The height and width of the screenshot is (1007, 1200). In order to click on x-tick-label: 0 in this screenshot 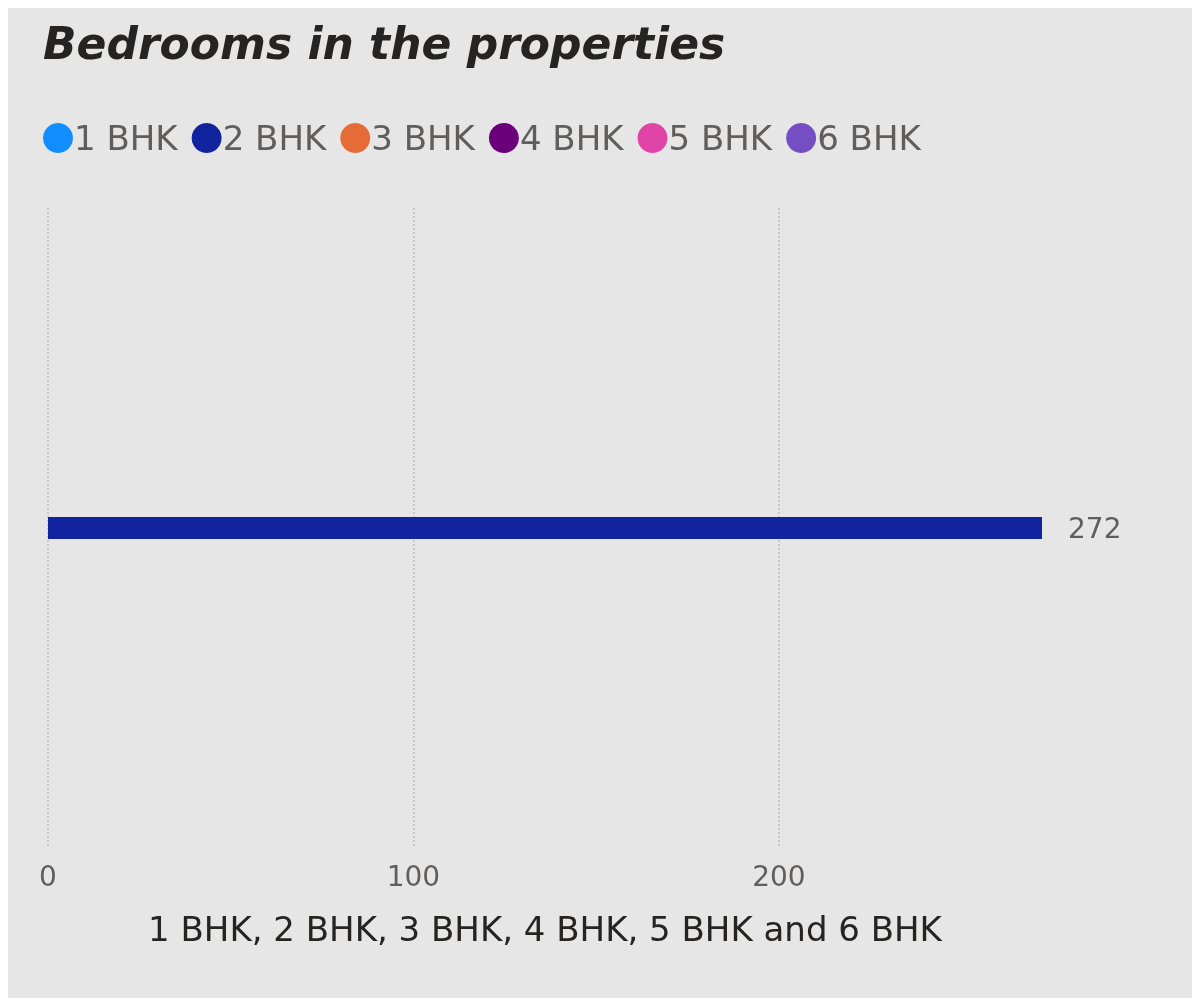, I will do `click(48, 876)`.